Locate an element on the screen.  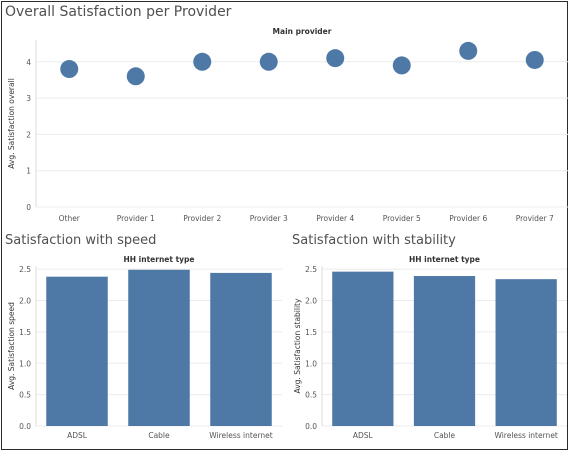
chart-title-stability: Satisfaction with stability is located at coordinates (374, 240).